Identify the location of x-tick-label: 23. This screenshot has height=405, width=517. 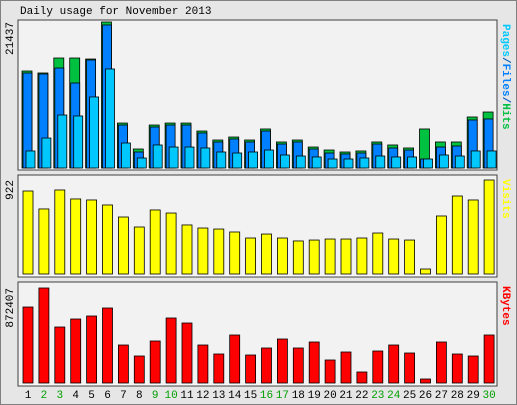
(377, 396).